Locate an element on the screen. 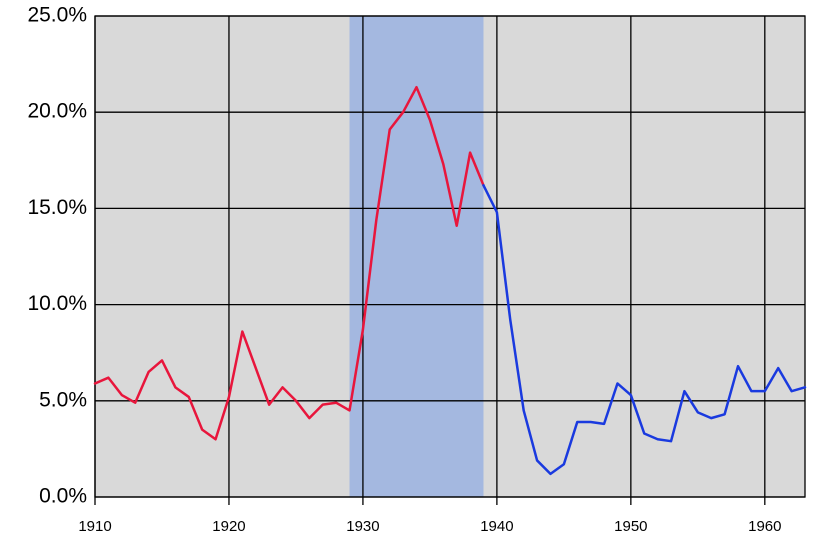 The image size is (820, 560). x-tick-label: 1960 is located at coordinates (764, 526).